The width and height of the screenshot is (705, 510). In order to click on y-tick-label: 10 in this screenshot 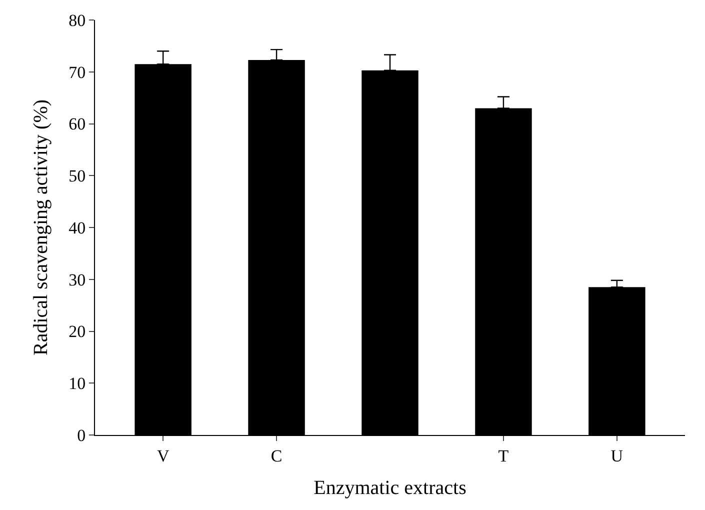, I will do `click(77, 384)`.